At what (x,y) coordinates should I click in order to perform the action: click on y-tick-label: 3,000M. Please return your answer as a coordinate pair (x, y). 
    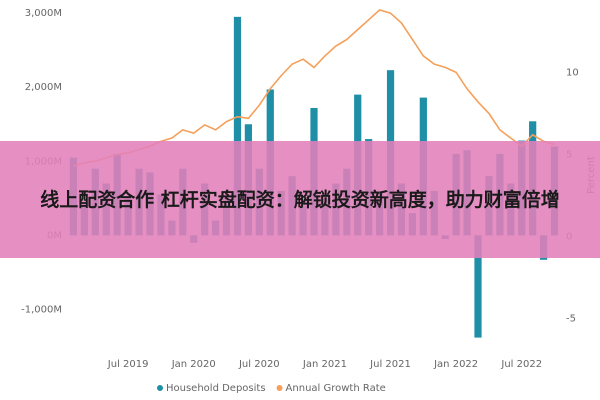
    Looking at the image, I should click on (43, 13).